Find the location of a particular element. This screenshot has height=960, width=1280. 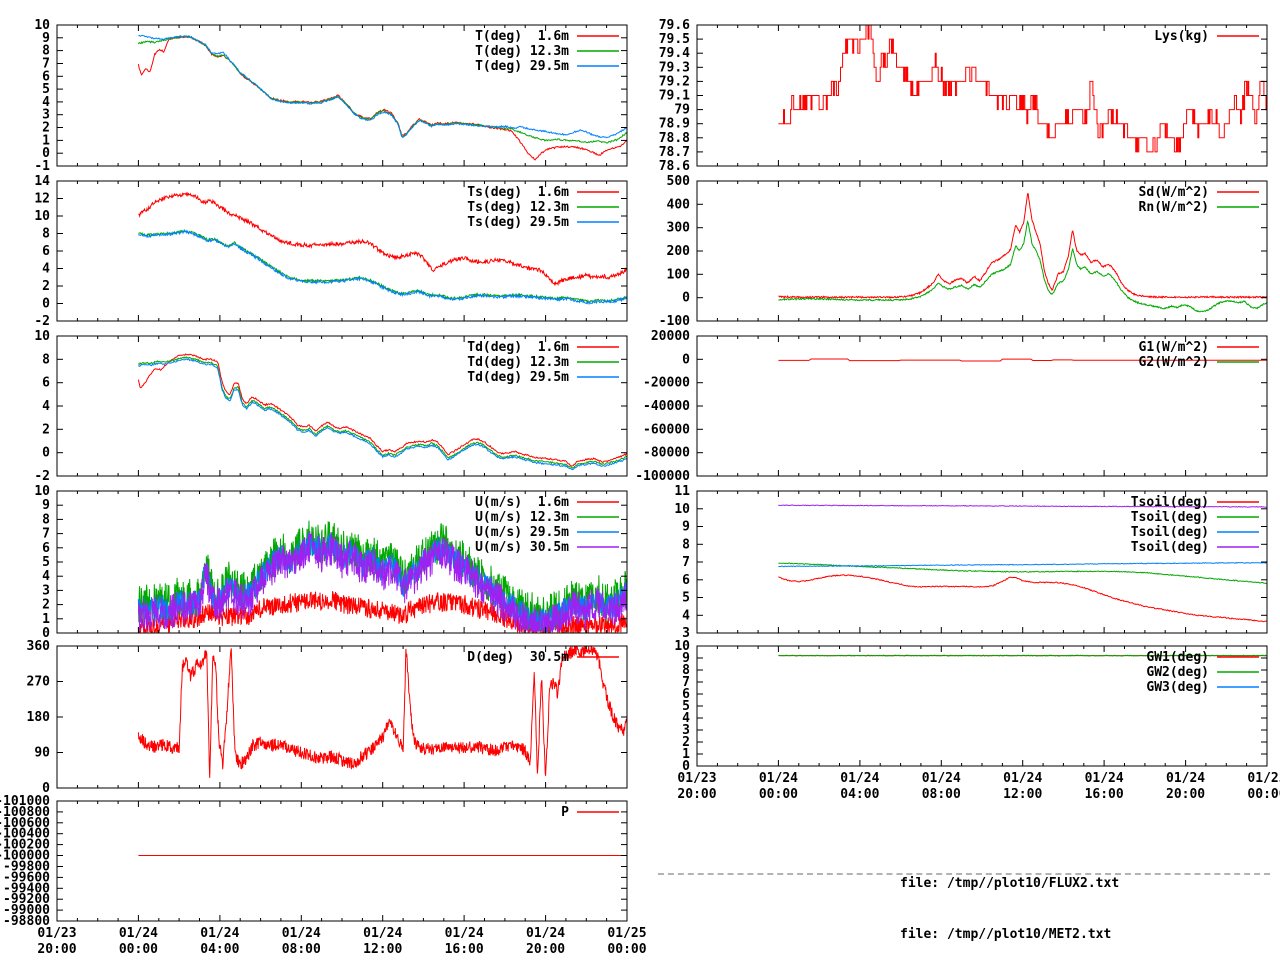

y-tick-label: 300 is located at coordinates (679, 228).